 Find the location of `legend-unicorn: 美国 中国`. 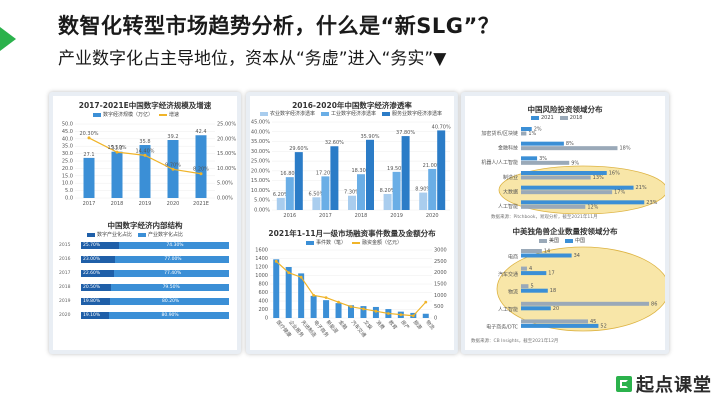

legend-unicorn: 美国 中国 is located at coordinates (562, 240).